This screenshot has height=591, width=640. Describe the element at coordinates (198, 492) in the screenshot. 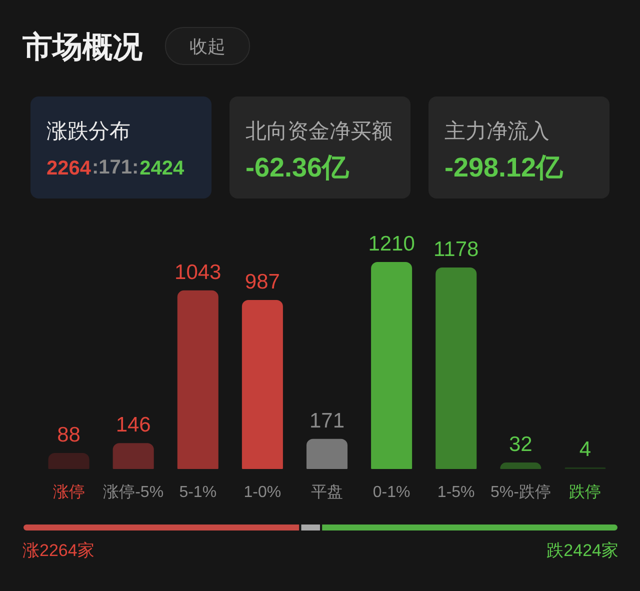

I see `x-tick-label: 5-1%` at that location.